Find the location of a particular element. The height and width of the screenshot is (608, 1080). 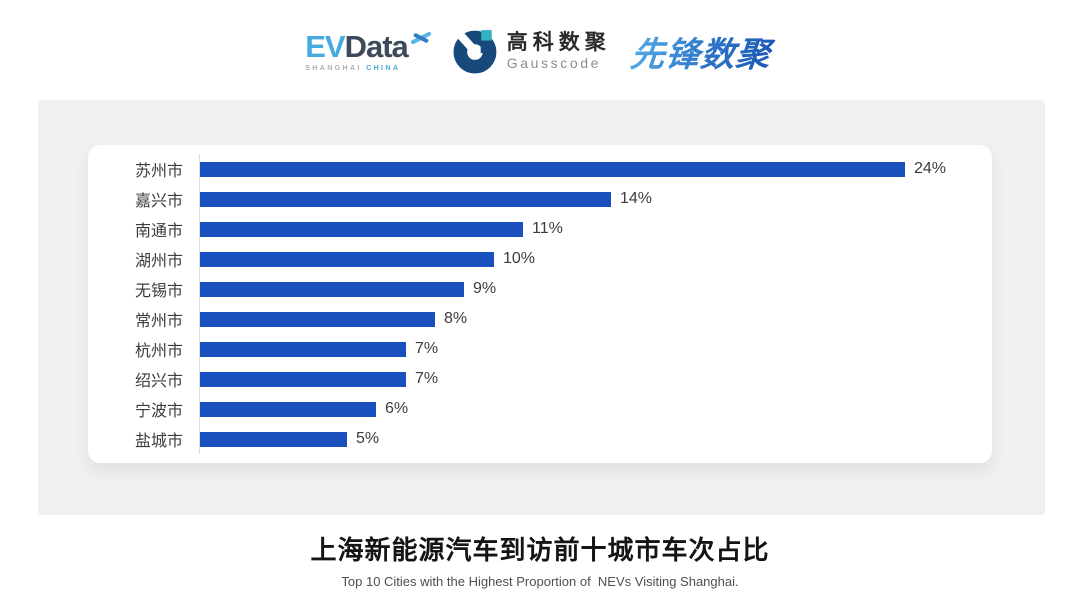

value-label: 10% is located at coordinates (519, 258).